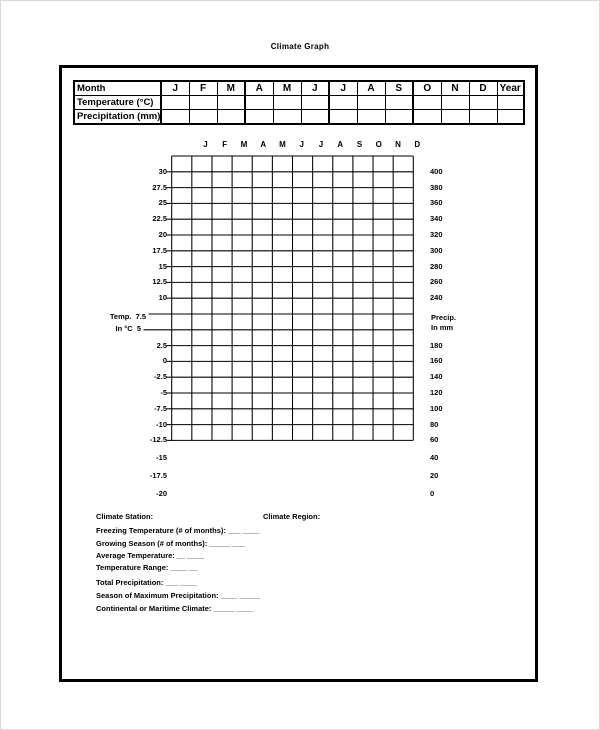 Image resolution: width=600 pixels, height=730 pixels. I want to click on field-blank: ____ _____, so click(240, 595).